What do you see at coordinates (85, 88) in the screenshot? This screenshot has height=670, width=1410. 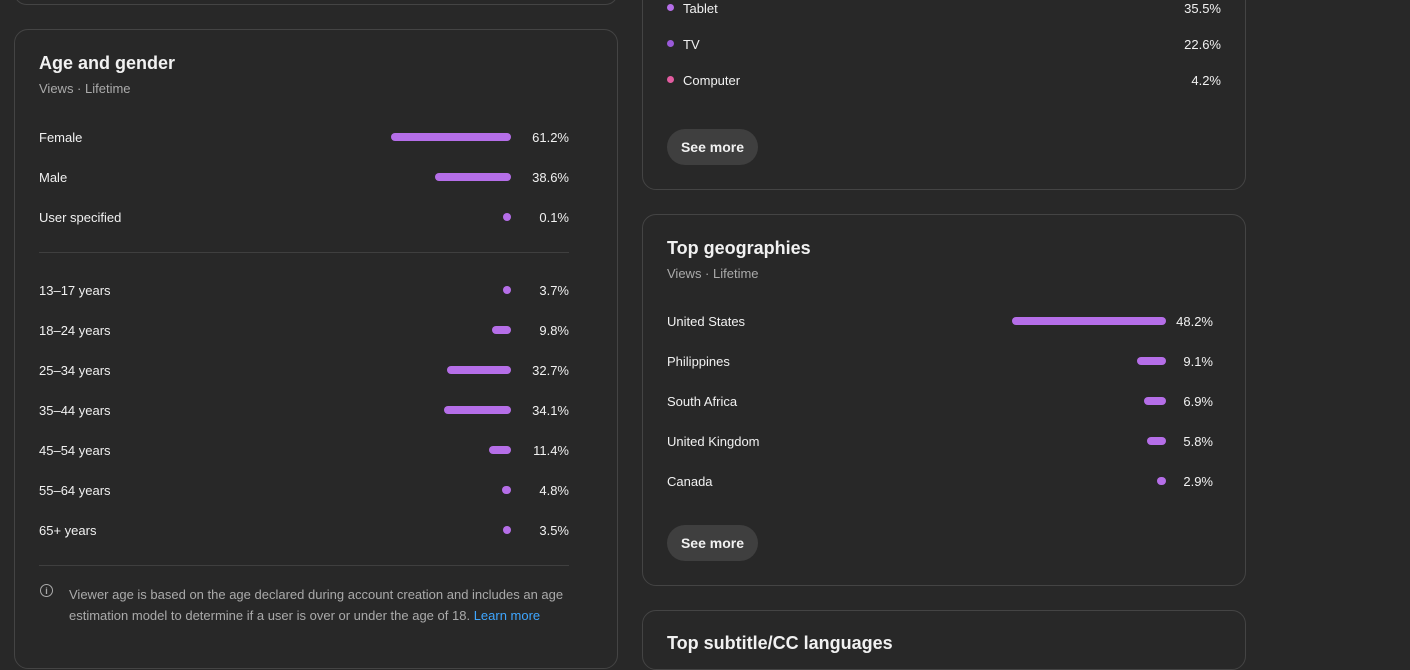 I see `age-gender-subtitle: Views · Lifetime` at bounding box center [85, 88].